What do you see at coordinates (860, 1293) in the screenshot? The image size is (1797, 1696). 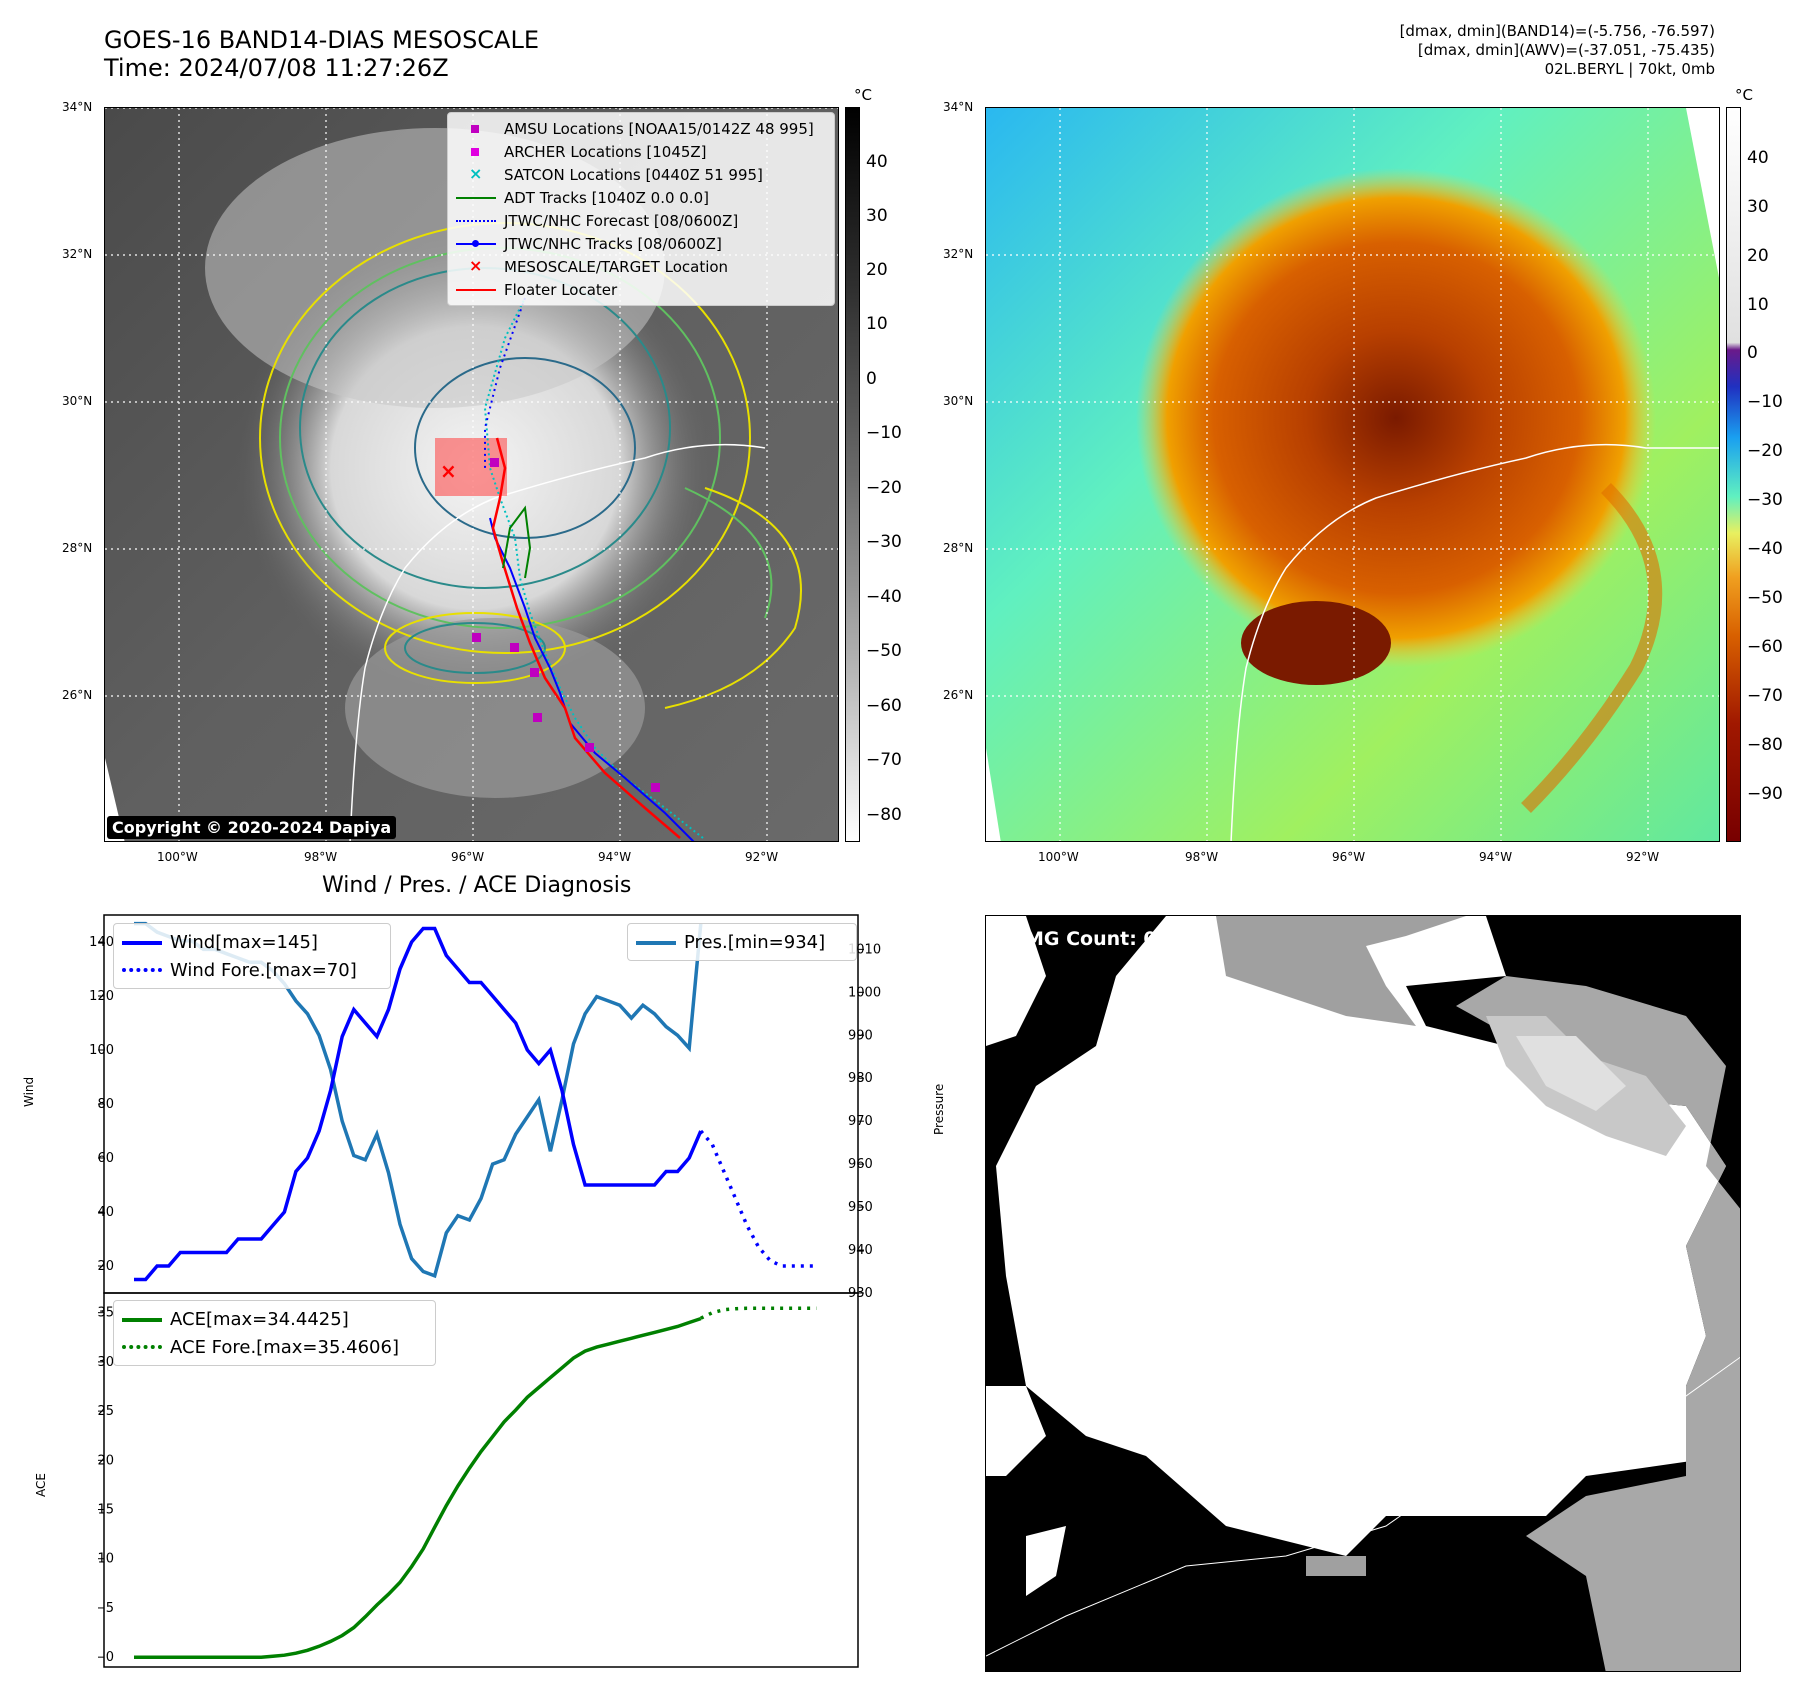 I see `pres-tick: 930` at bounding box center [860, 1293].